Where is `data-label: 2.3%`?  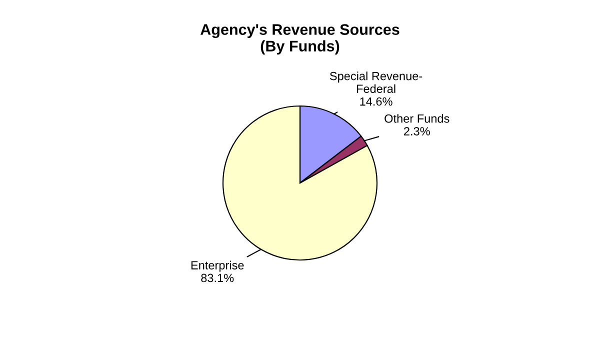 data-label: 2.3% is located at coordinates (417, 131).